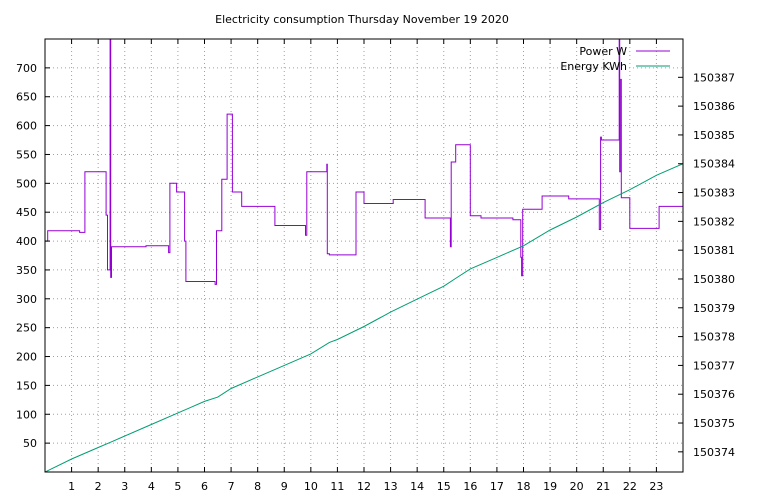 Image resolution: width=768 pixels, height=500 pixels. I want to click on y2-tick-label: 150384, so click(714, 164).